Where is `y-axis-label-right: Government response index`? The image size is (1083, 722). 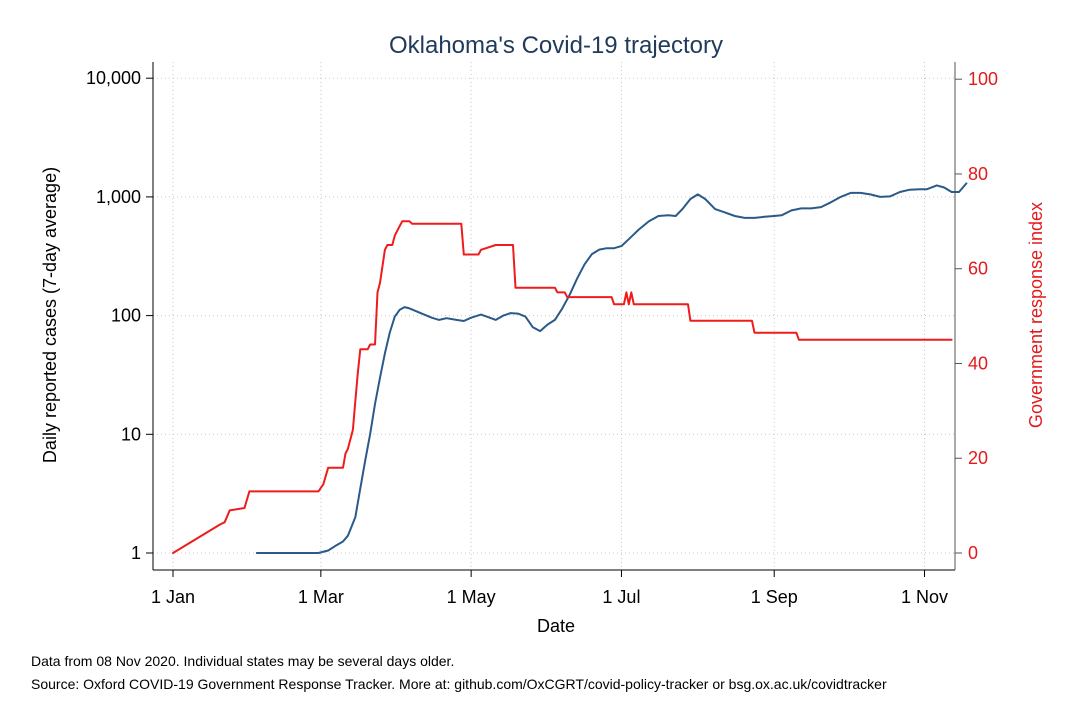 y-axis-label-right: Government response index is located at coordinates (1036, 315).